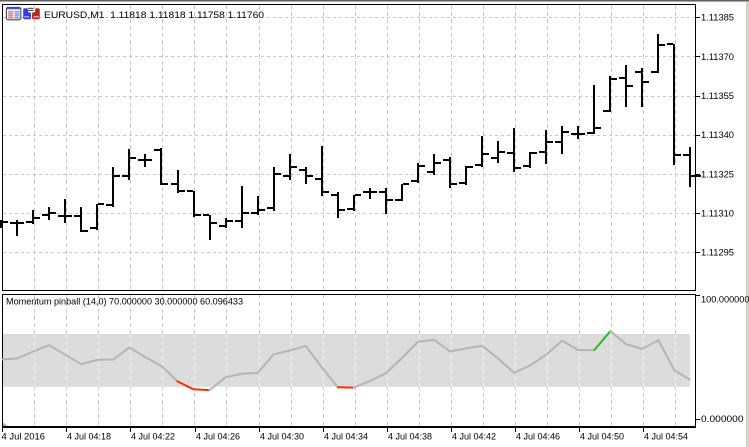  Describe the element at coordinates (218, 437) in the screenshot. I see `svg-text: 4 Jul 04:26` at that location.